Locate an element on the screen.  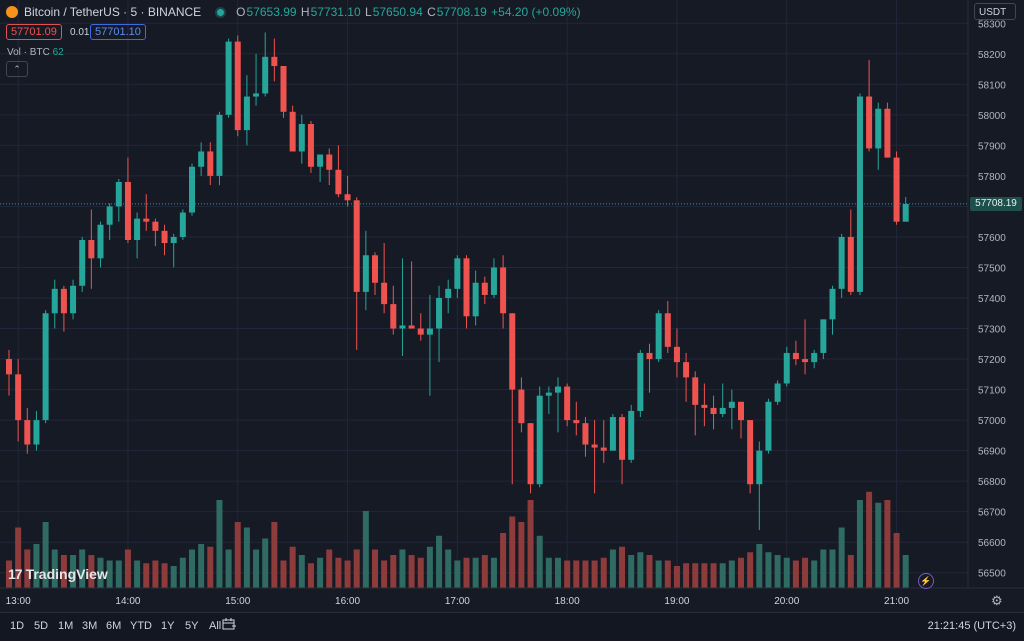
change-value: +54.20 (+0.09%) is located at coordinates (536, 12).